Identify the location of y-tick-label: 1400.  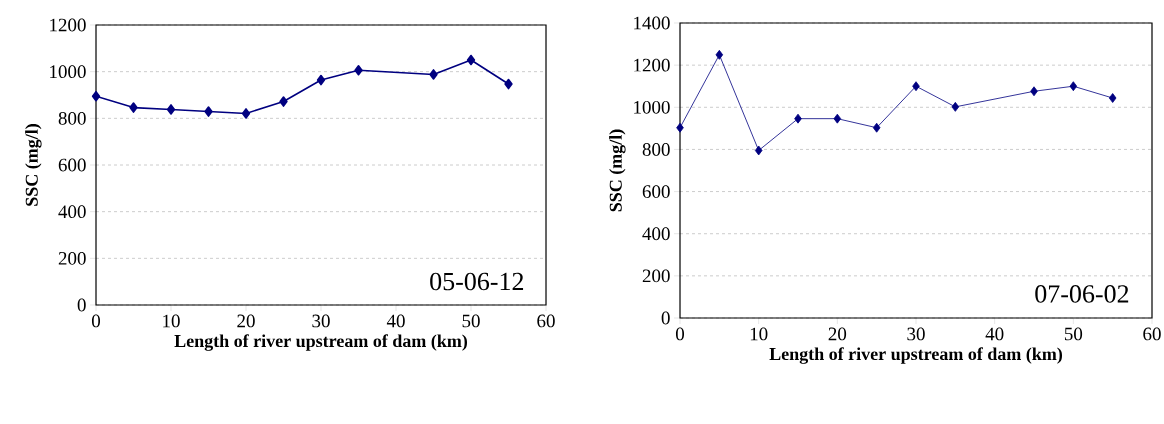
(652, 23).